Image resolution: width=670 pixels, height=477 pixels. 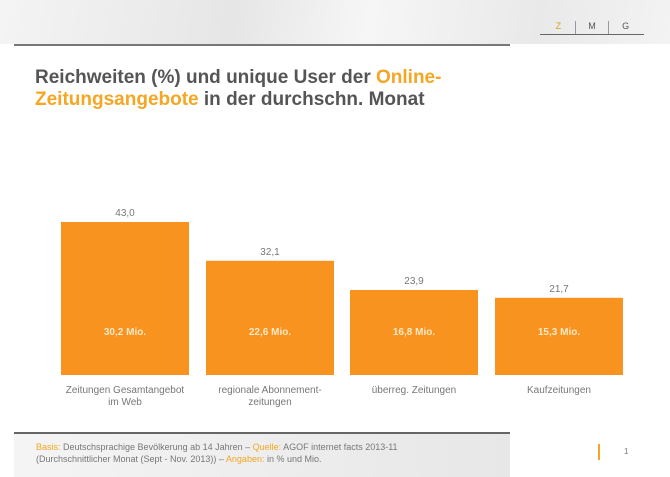 What do you see at coordinates (339, 447) in the screenshot?
I see `quelle-text: AGOF internet facts 2013-11` at bounding box center [339, 447].